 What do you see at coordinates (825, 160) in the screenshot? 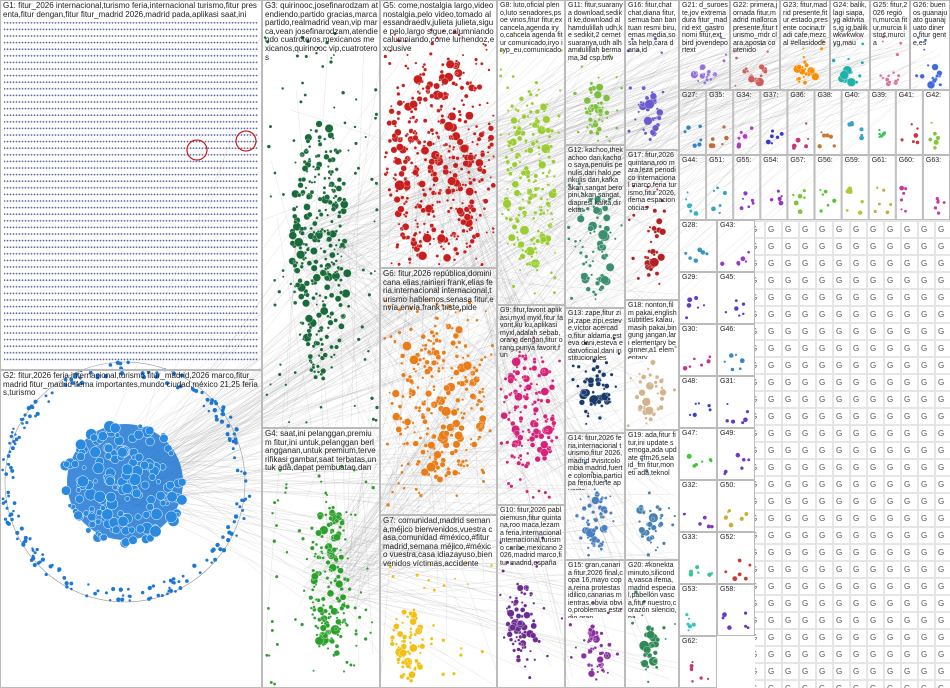
I see `group-label: G56:` at bounding box center [825, 160].